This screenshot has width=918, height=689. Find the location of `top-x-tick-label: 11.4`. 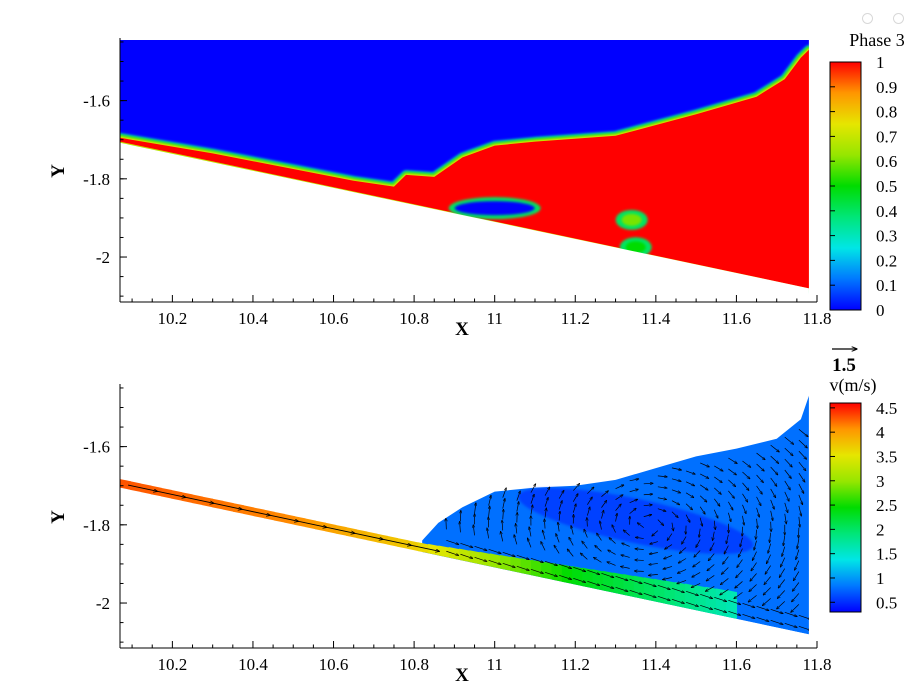

top-x-tick-label: 11.4 is located at coordinates (656, 318).